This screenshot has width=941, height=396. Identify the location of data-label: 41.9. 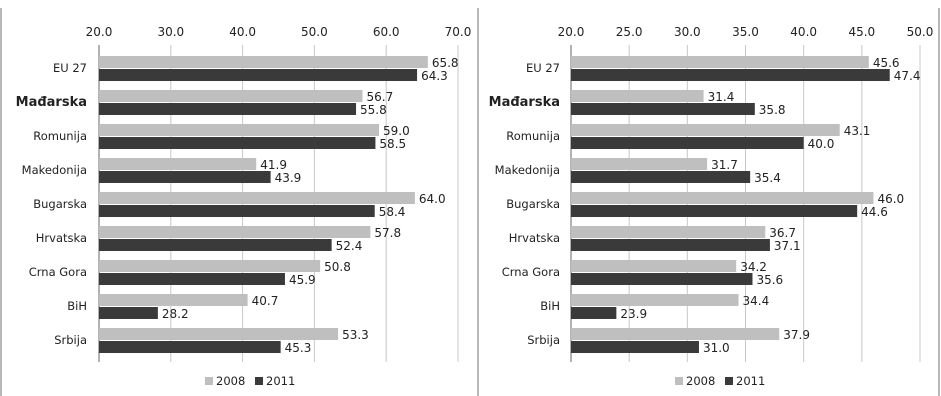
(273, 165).